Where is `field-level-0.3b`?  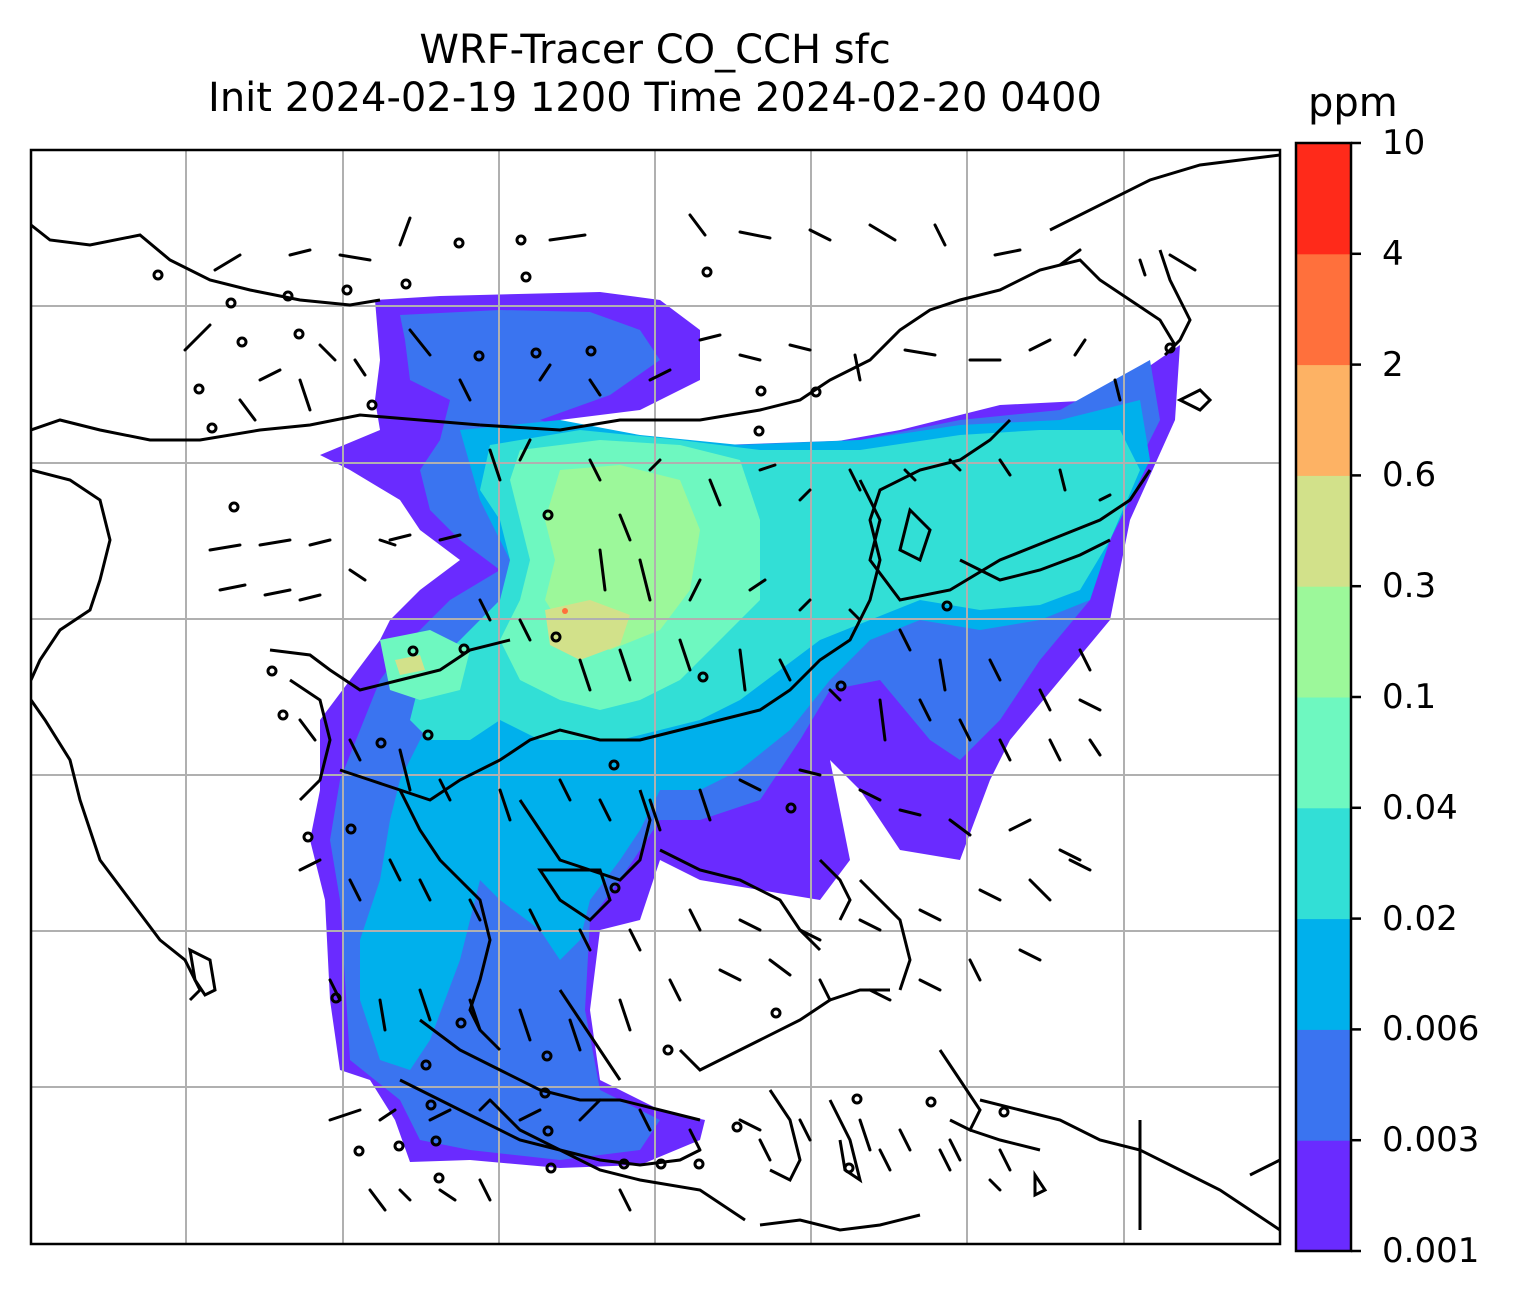 field-level-0.3b is located at coordinates (410, 665).